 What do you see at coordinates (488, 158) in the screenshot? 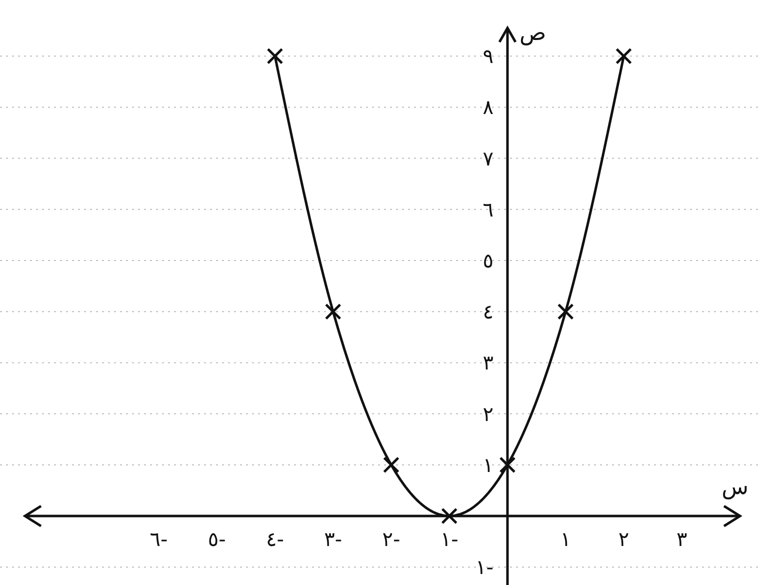
I see `y-tick-label: ٧` at bounding box center [488, 158].